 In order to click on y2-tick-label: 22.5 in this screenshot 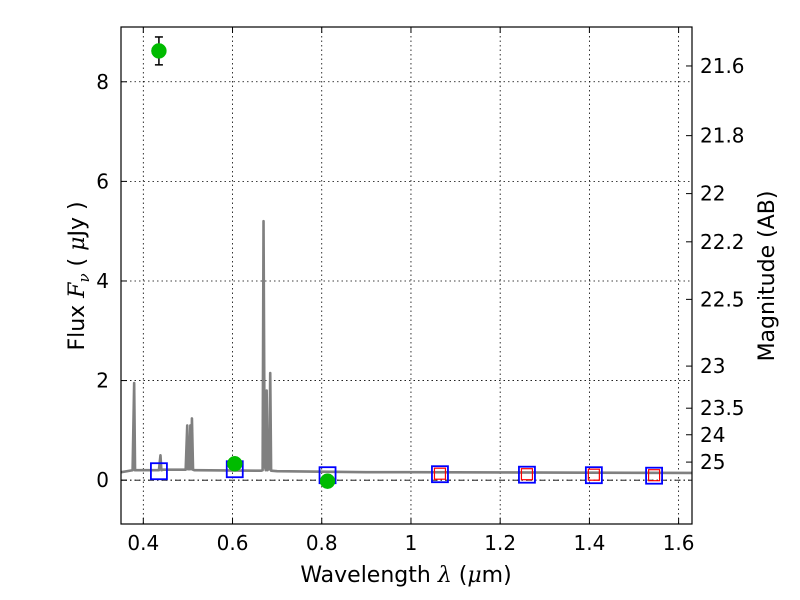, I will do `click(722, 299)`.